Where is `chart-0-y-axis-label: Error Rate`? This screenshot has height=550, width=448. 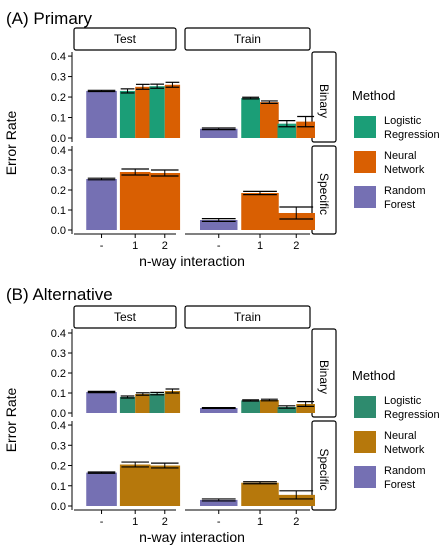
chart-0-y-axis-label: Error Rate is located at coordinates (11, 143).